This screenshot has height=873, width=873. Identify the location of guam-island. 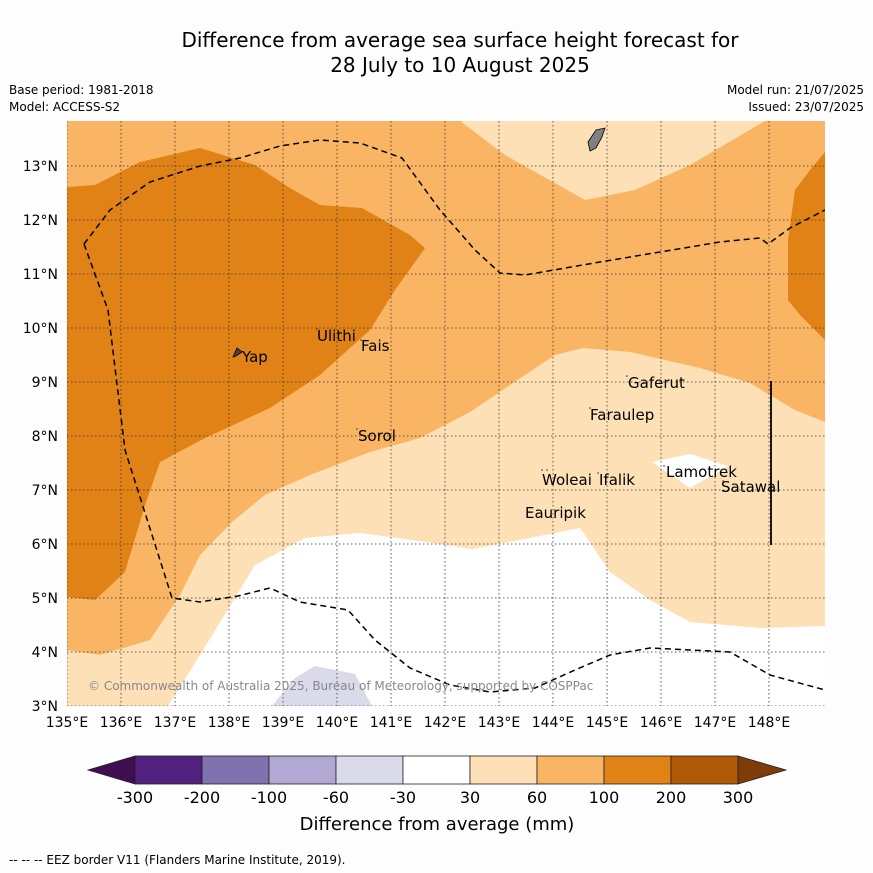
(596, 139).